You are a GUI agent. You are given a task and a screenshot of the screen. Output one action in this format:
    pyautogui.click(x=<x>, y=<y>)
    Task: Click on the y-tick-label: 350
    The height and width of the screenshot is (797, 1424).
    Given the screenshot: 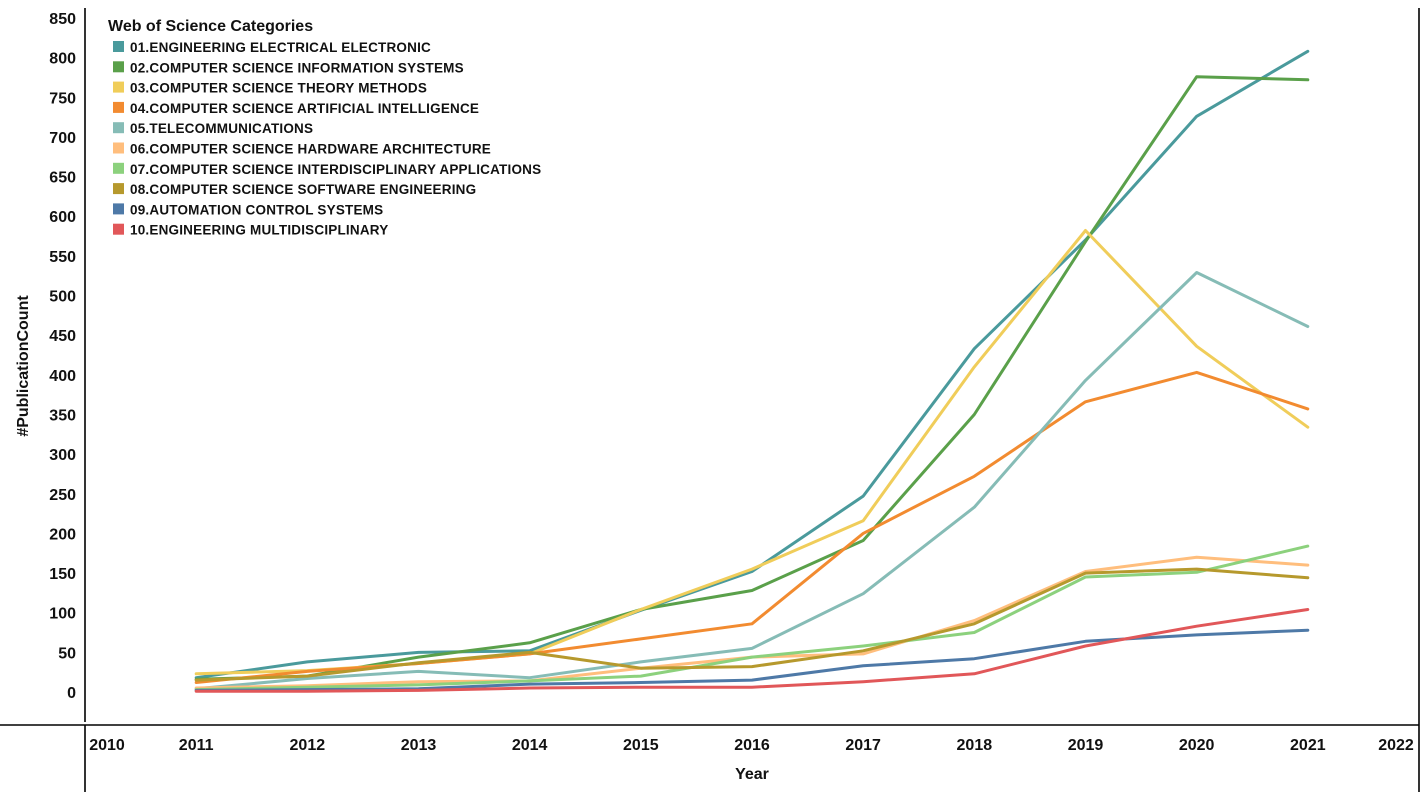 What is the action you would take?
    pyautogui.click(x=62, y=415)
    